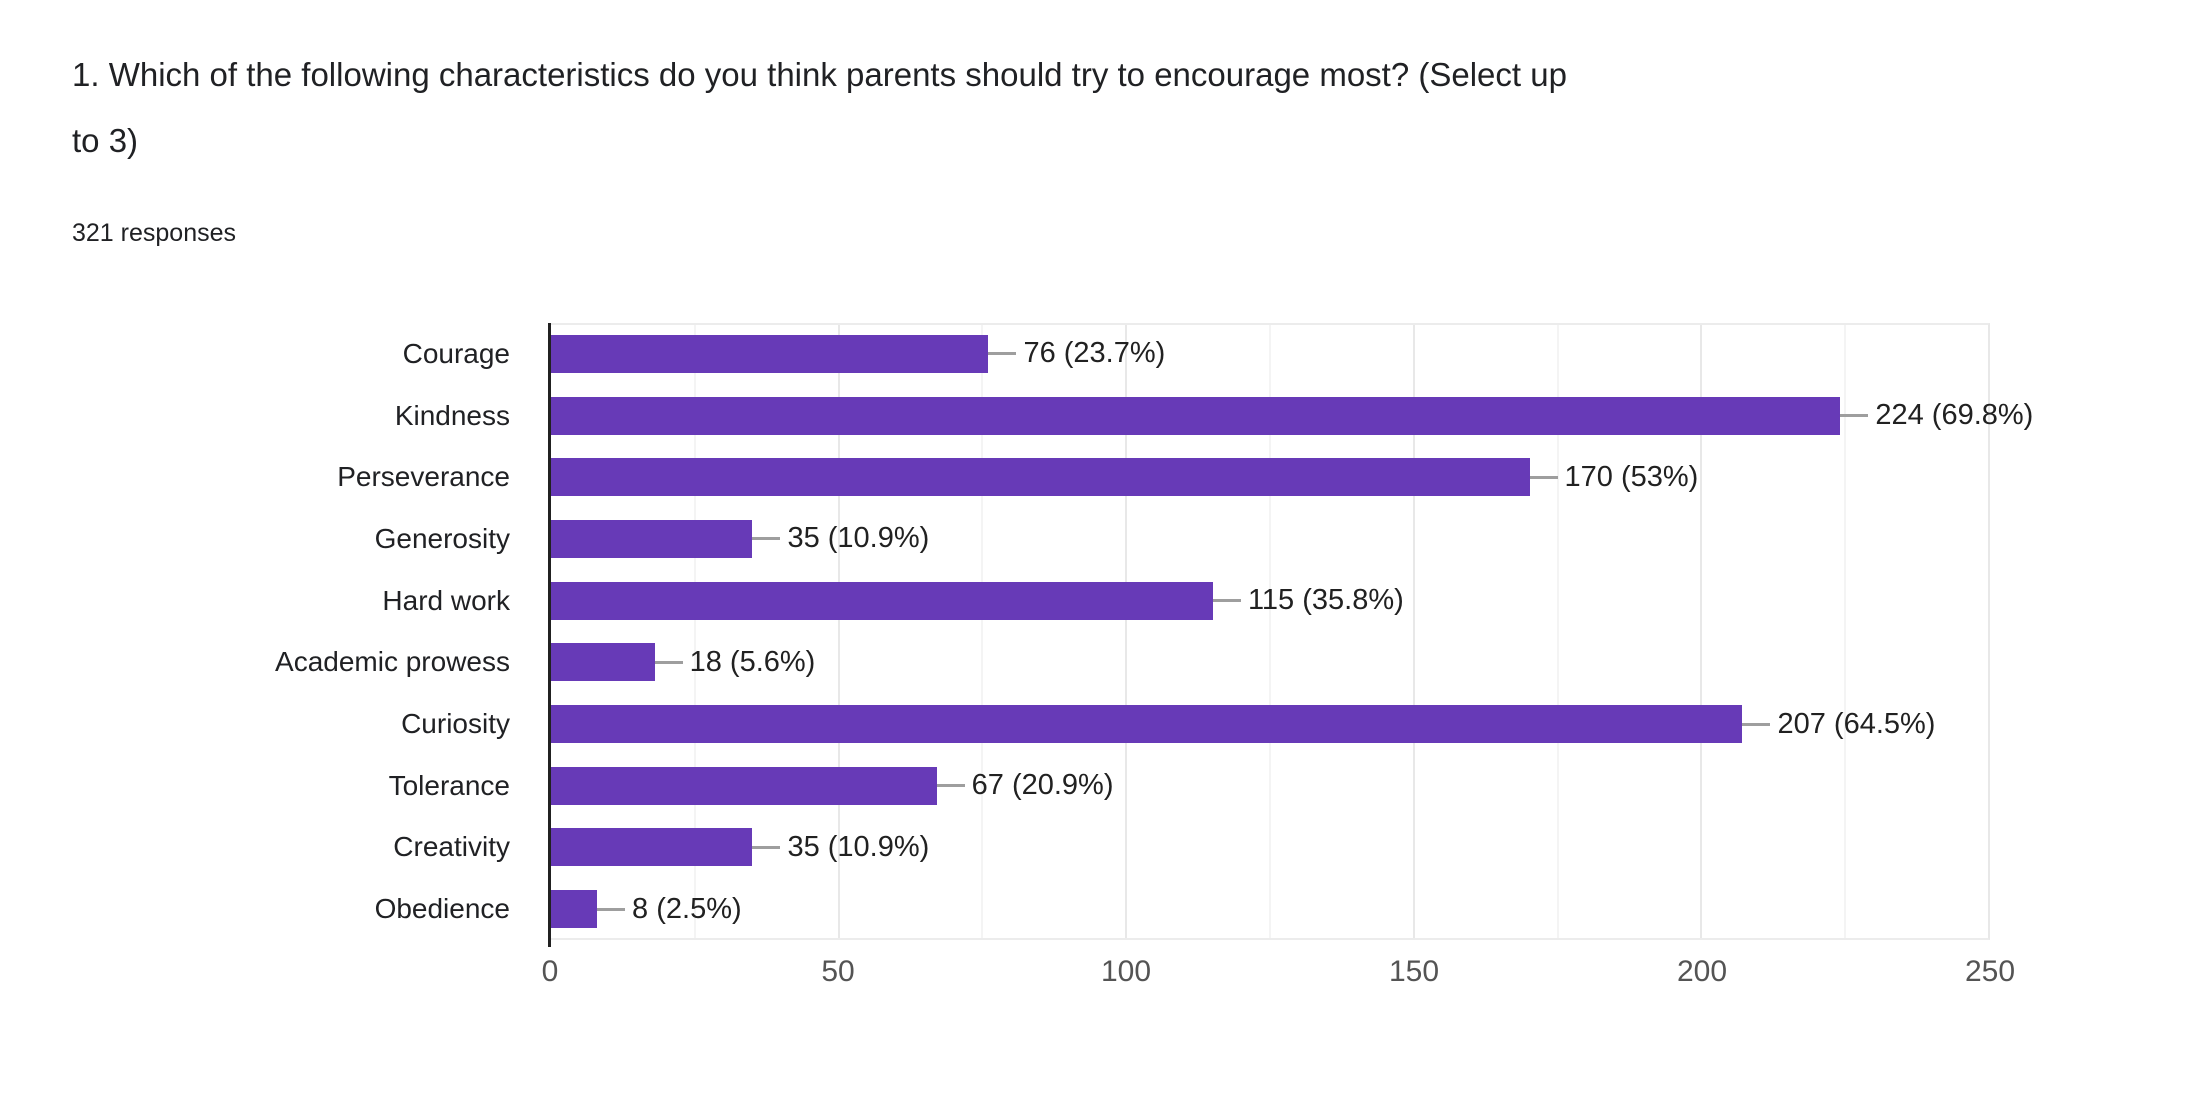  I want to click on bar-area: 170 (53%), so click(1270, 477).